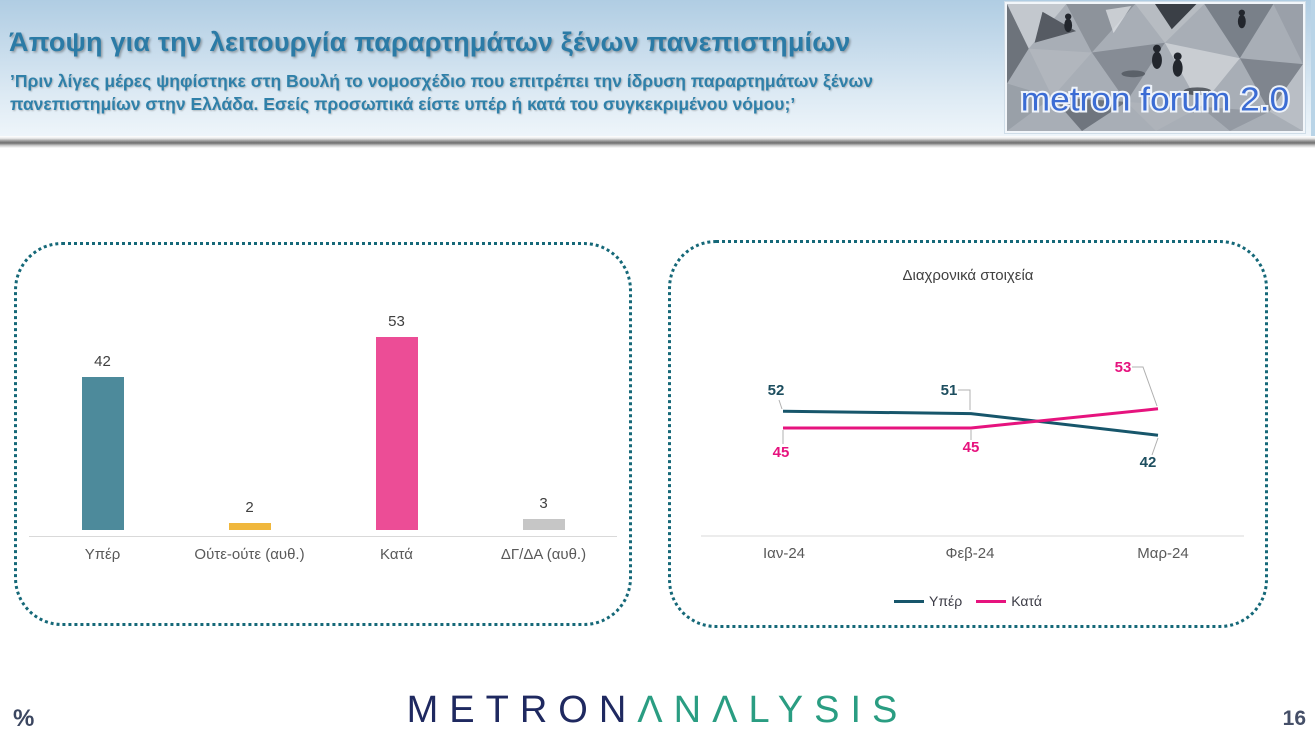 Image resolution: width=1315 pixels, height=748 pixels. What do you see at coordinates (970, 553) in the screenshot?
I see `x-axis-label: Φεβ-24` at bounding box center [970, 553].